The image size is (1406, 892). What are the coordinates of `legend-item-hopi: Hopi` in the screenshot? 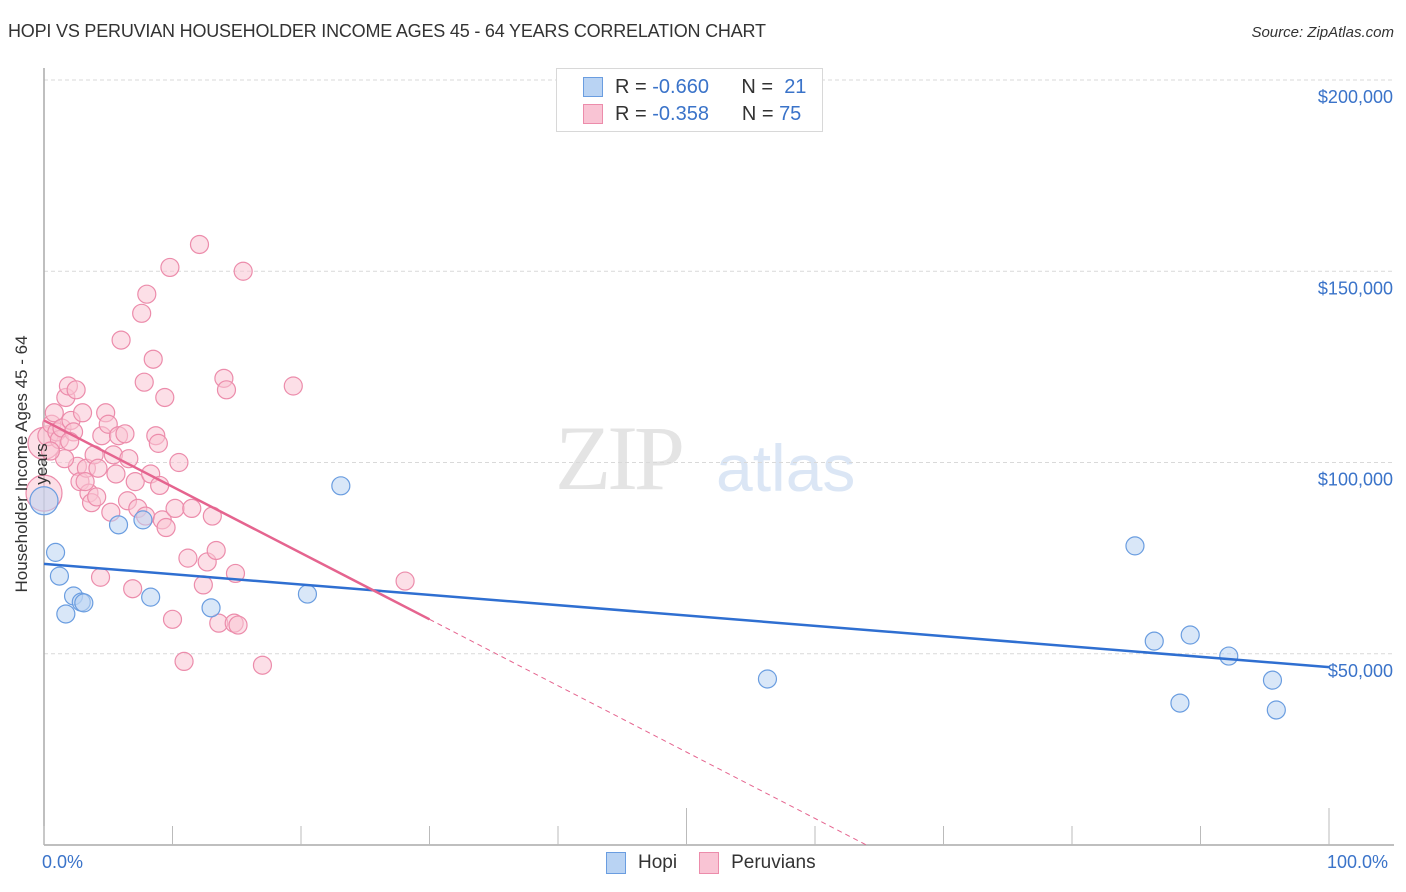 It's located at (641, 863).